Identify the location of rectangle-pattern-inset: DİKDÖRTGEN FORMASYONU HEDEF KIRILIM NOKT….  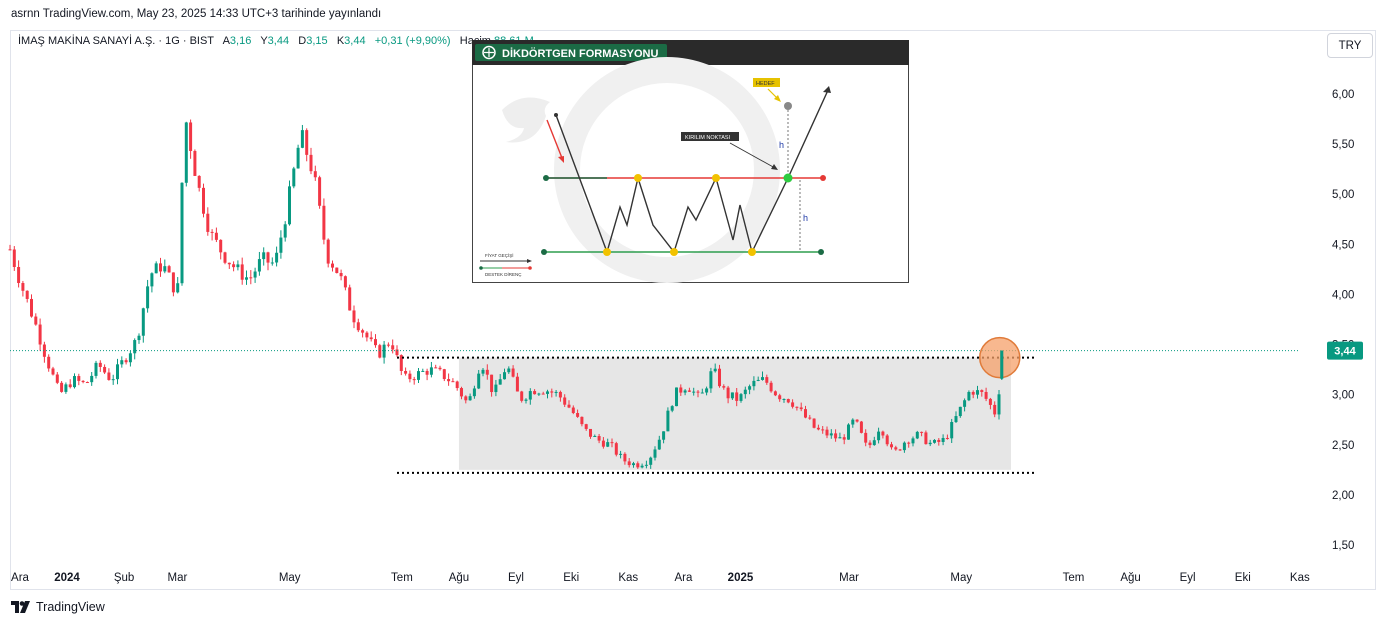
(690, 161).